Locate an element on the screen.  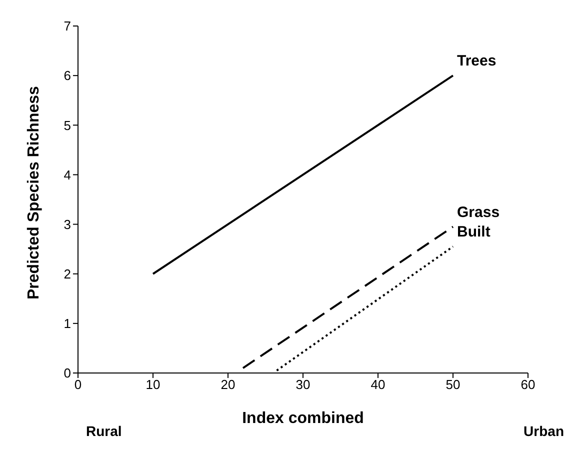
x-tick-label: 10 is located at coordinates (153, 384).